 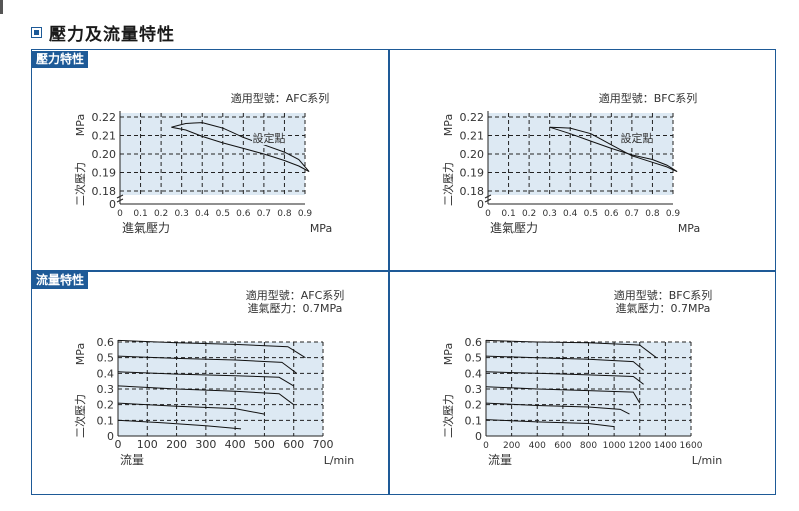 What do you see at coordinates (323, 444) in the screenshot?
I see `x-tick-label: 700` at bounding box center [323, 444].